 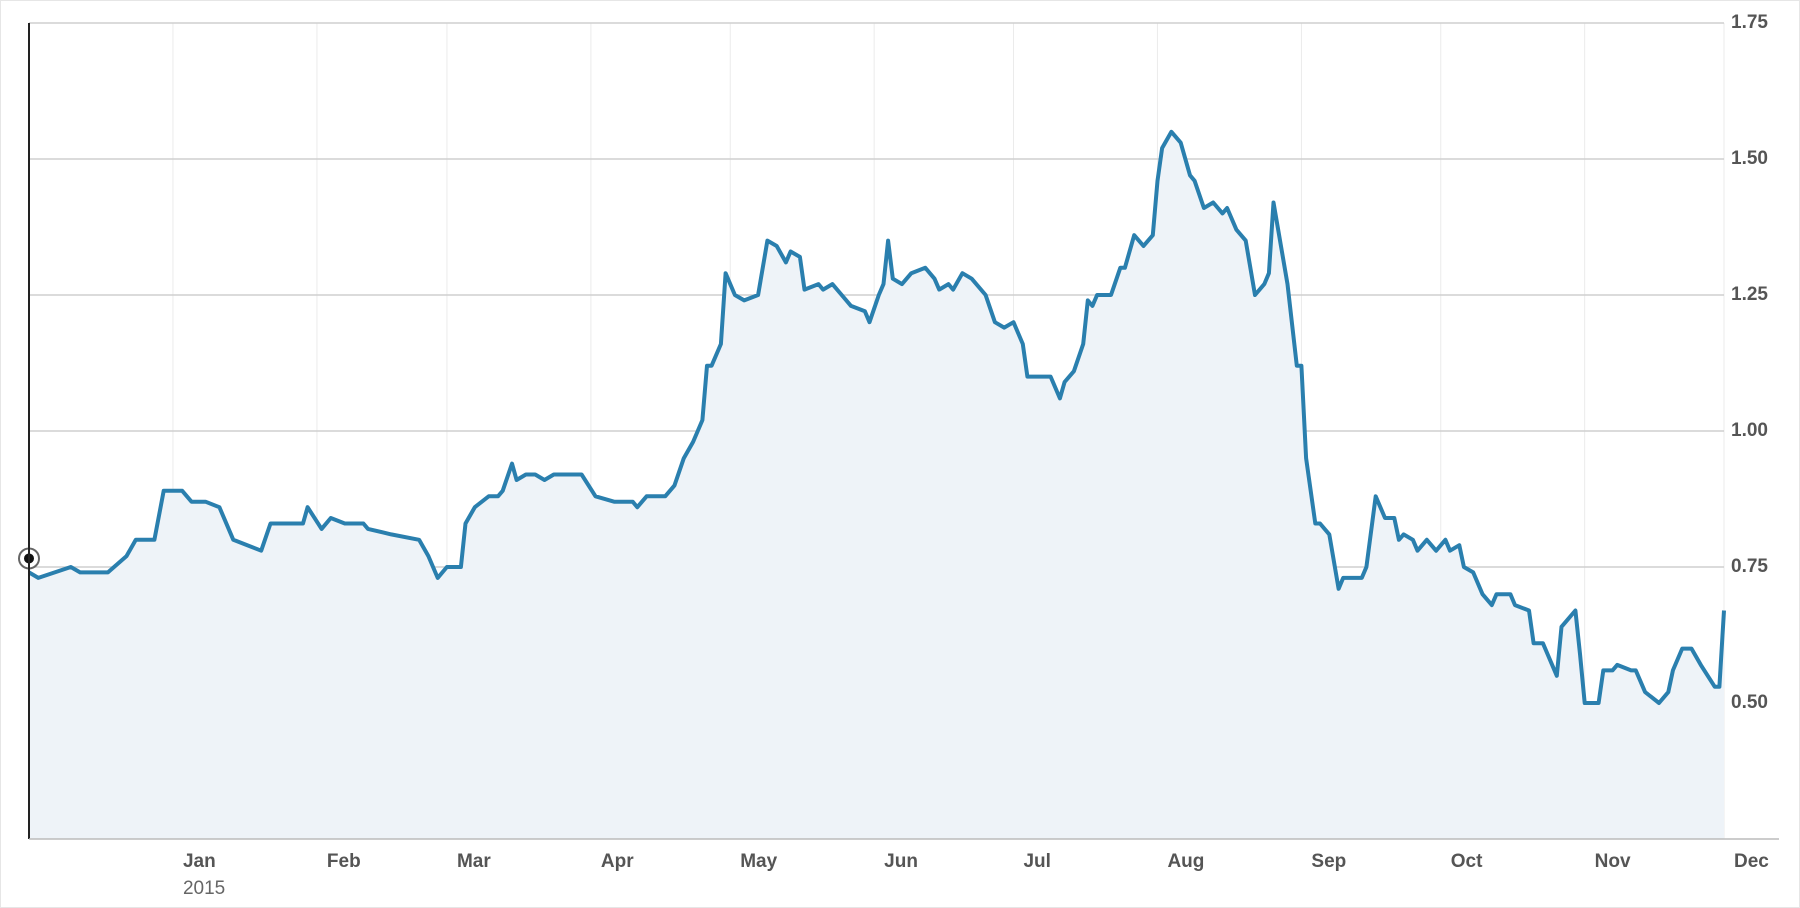 What do you see at coordinates (617, 861) in the screenshot?
I see `x-tick-label: Apr` at bounding box center [617, 861].